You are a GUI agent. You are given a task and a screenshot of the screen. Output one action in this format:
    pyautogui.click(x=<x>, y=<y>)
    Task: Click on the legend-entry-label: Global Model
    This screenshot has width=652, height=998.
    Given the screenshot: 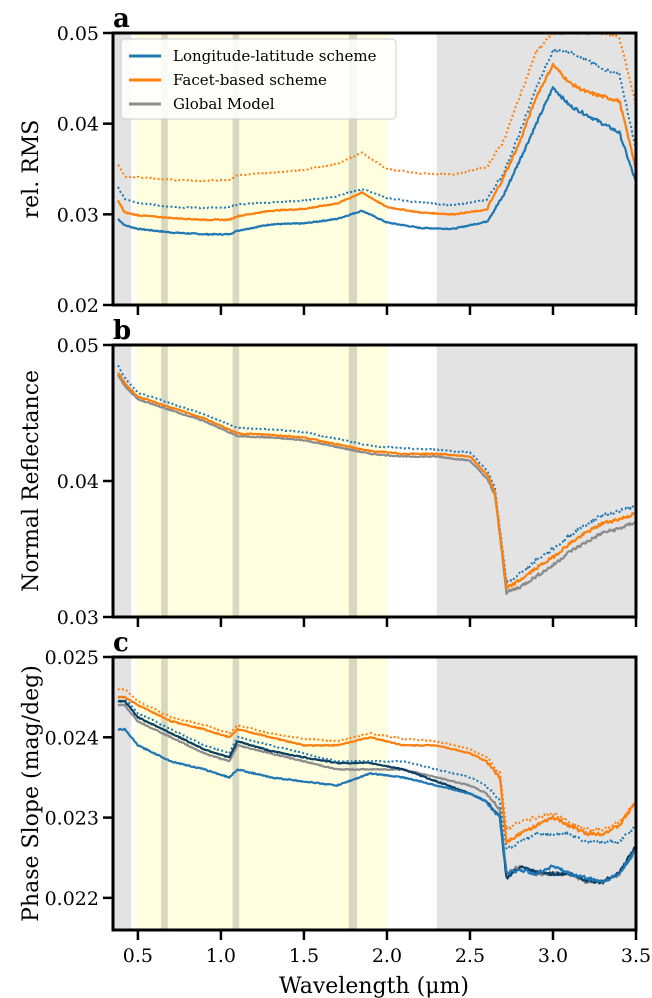 What is the action you would take?
    pyautogui.click(x=224, y=104)
    